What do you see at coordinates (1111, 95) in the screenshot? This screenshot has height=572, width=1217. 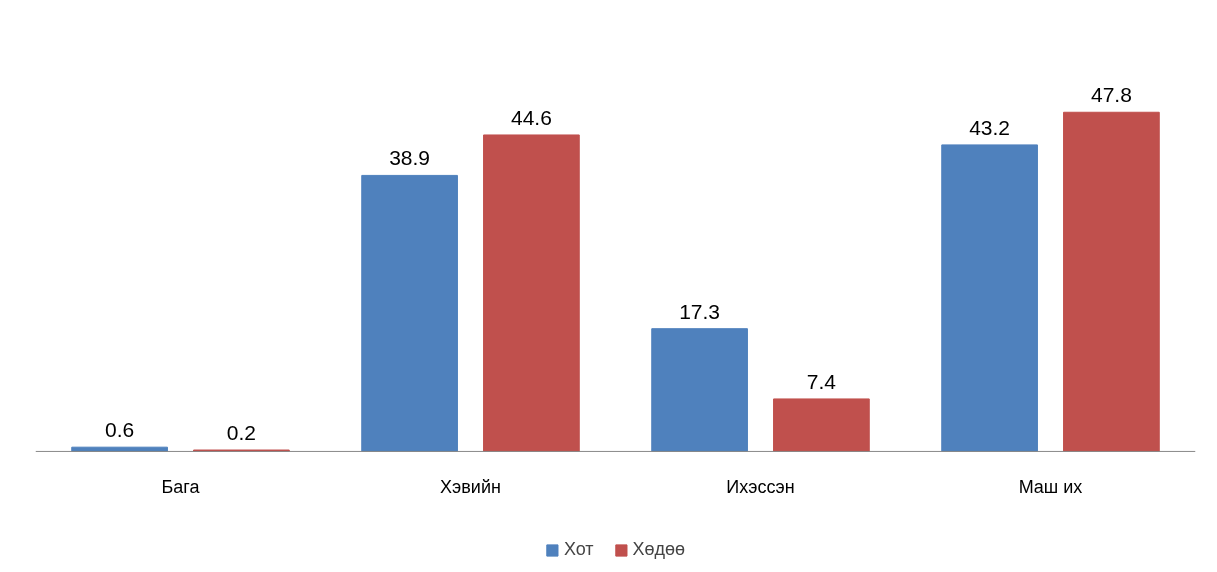 I see `data-label: 47.8` at bounding box center [1111, 95].